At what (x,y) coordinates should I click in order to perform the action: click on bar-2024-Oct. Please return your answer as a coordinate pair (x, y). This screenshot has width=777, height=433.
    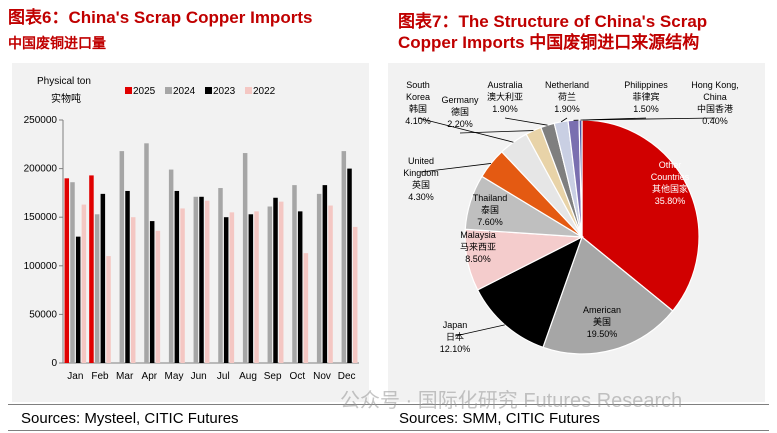
    Looking at the image, I should click on (294, 274).